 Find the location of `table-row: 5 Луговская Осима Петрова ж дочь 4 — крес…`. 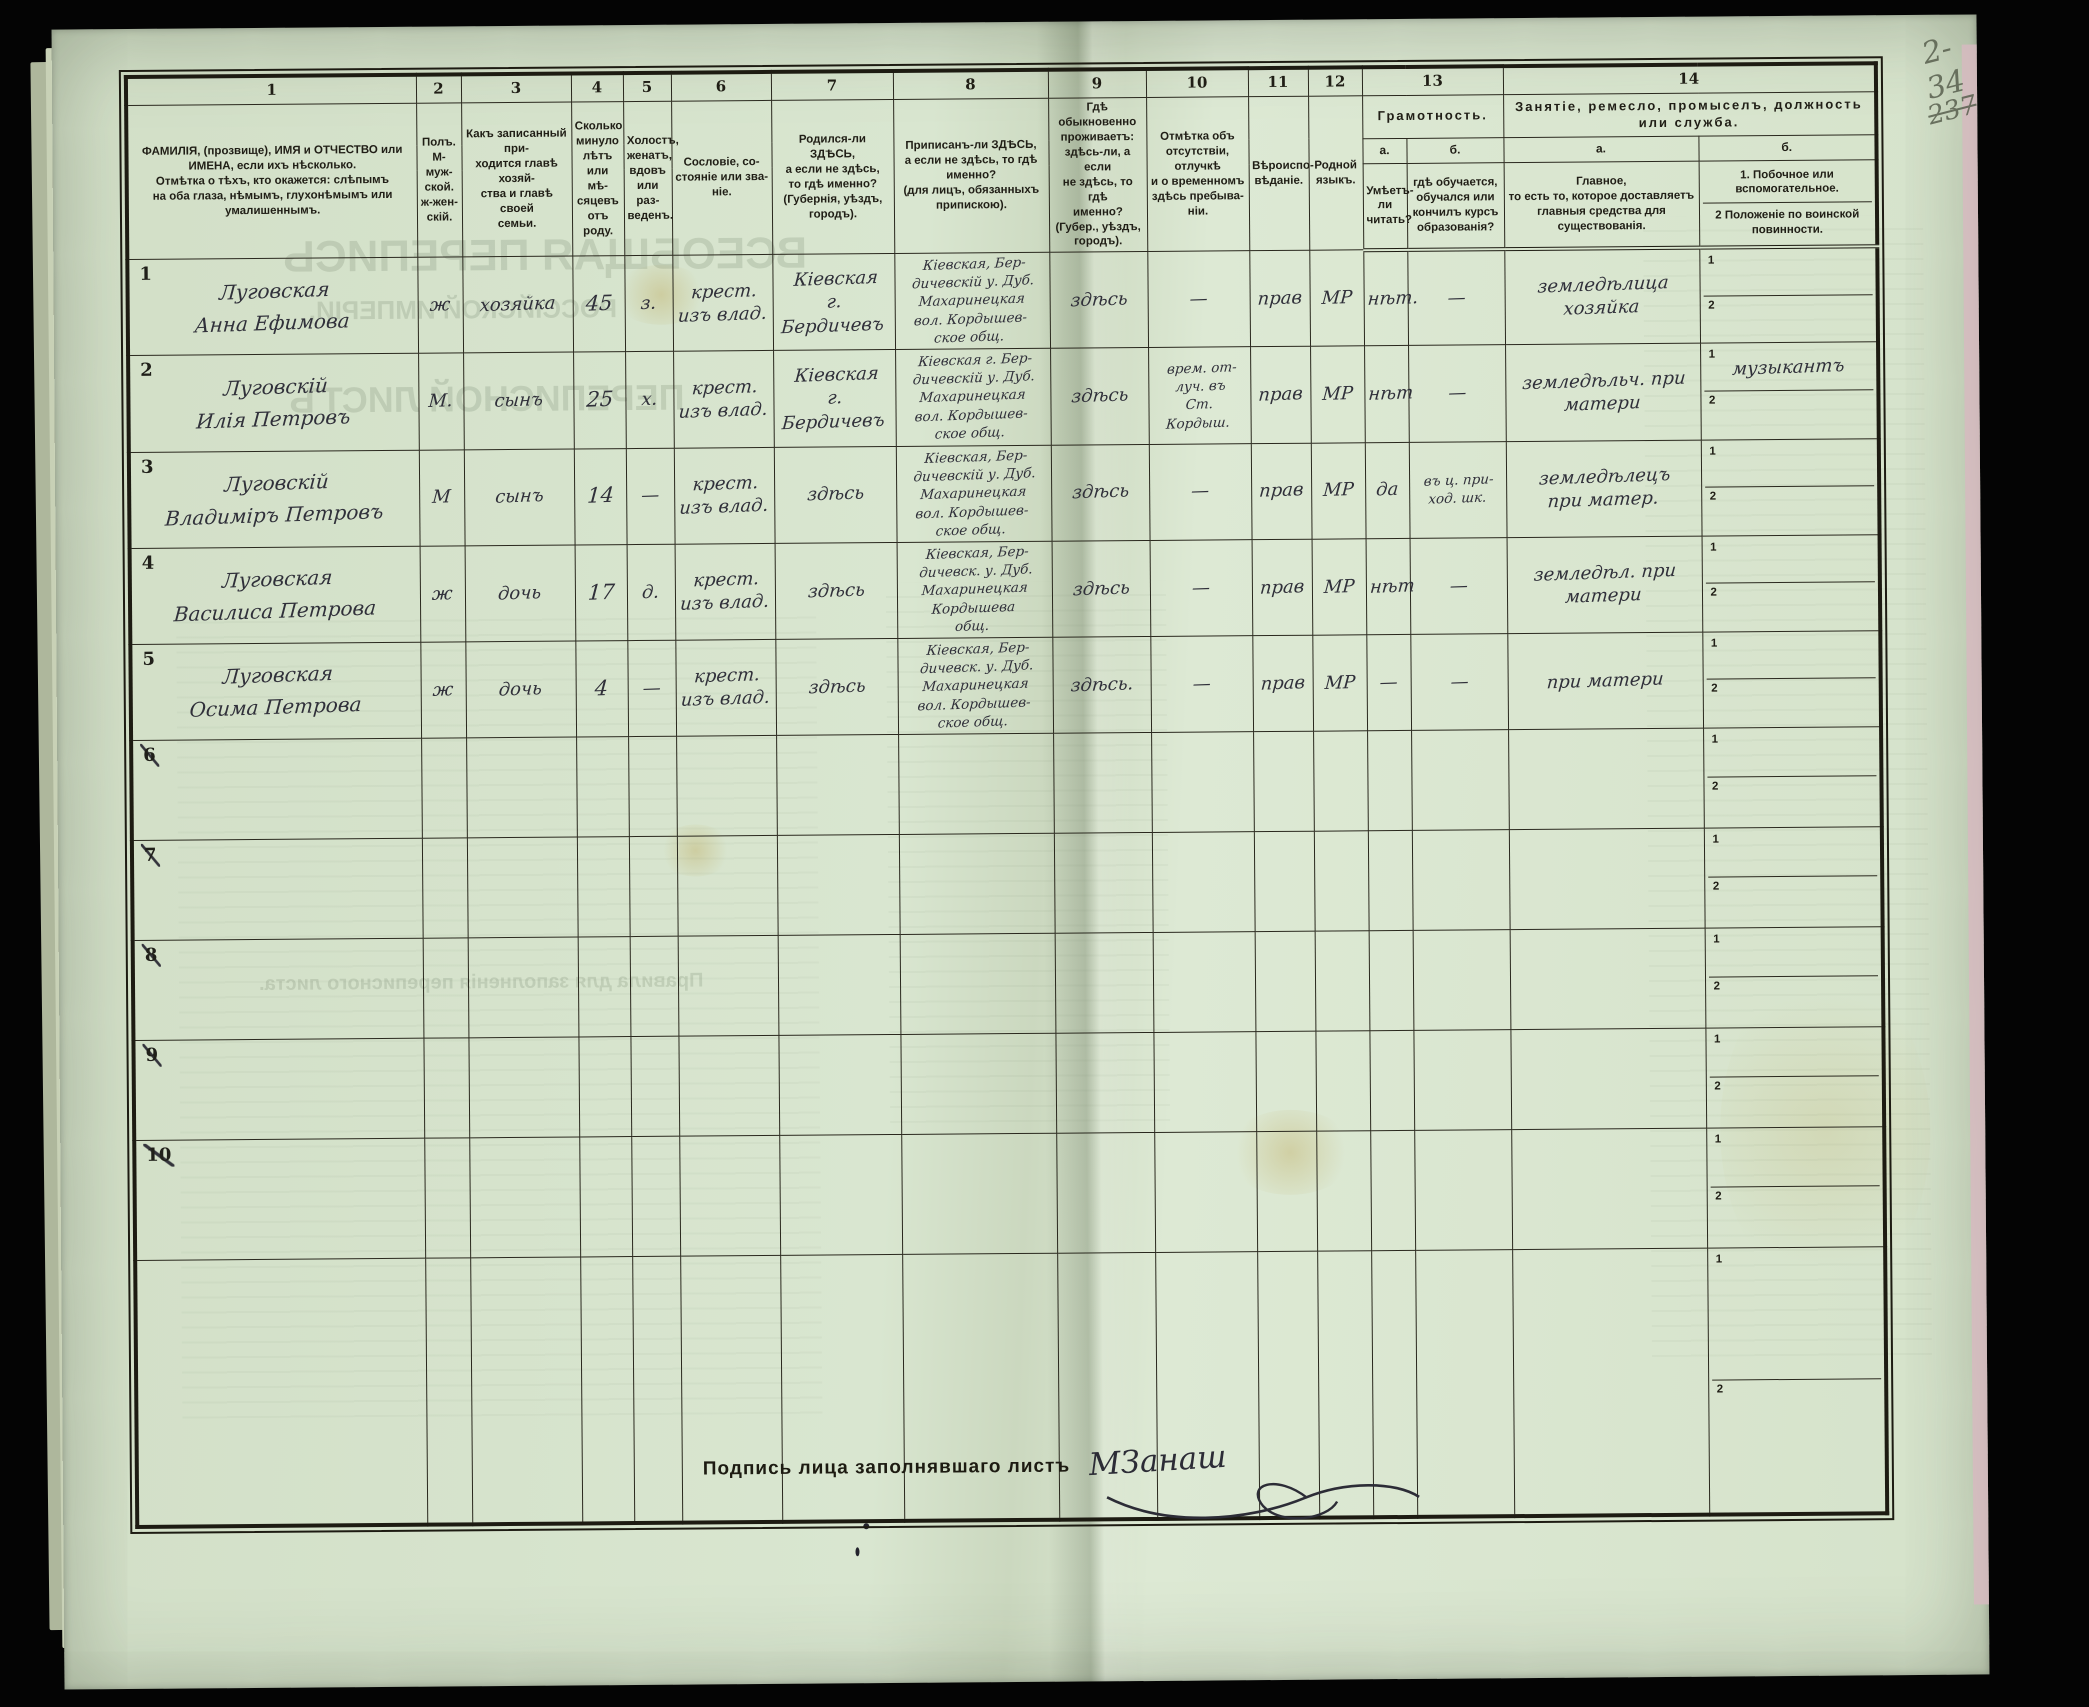

table-row: 5 Луговская Осима Петрова ж дочь 4 — крес… is located at coordinates (1006, 685).